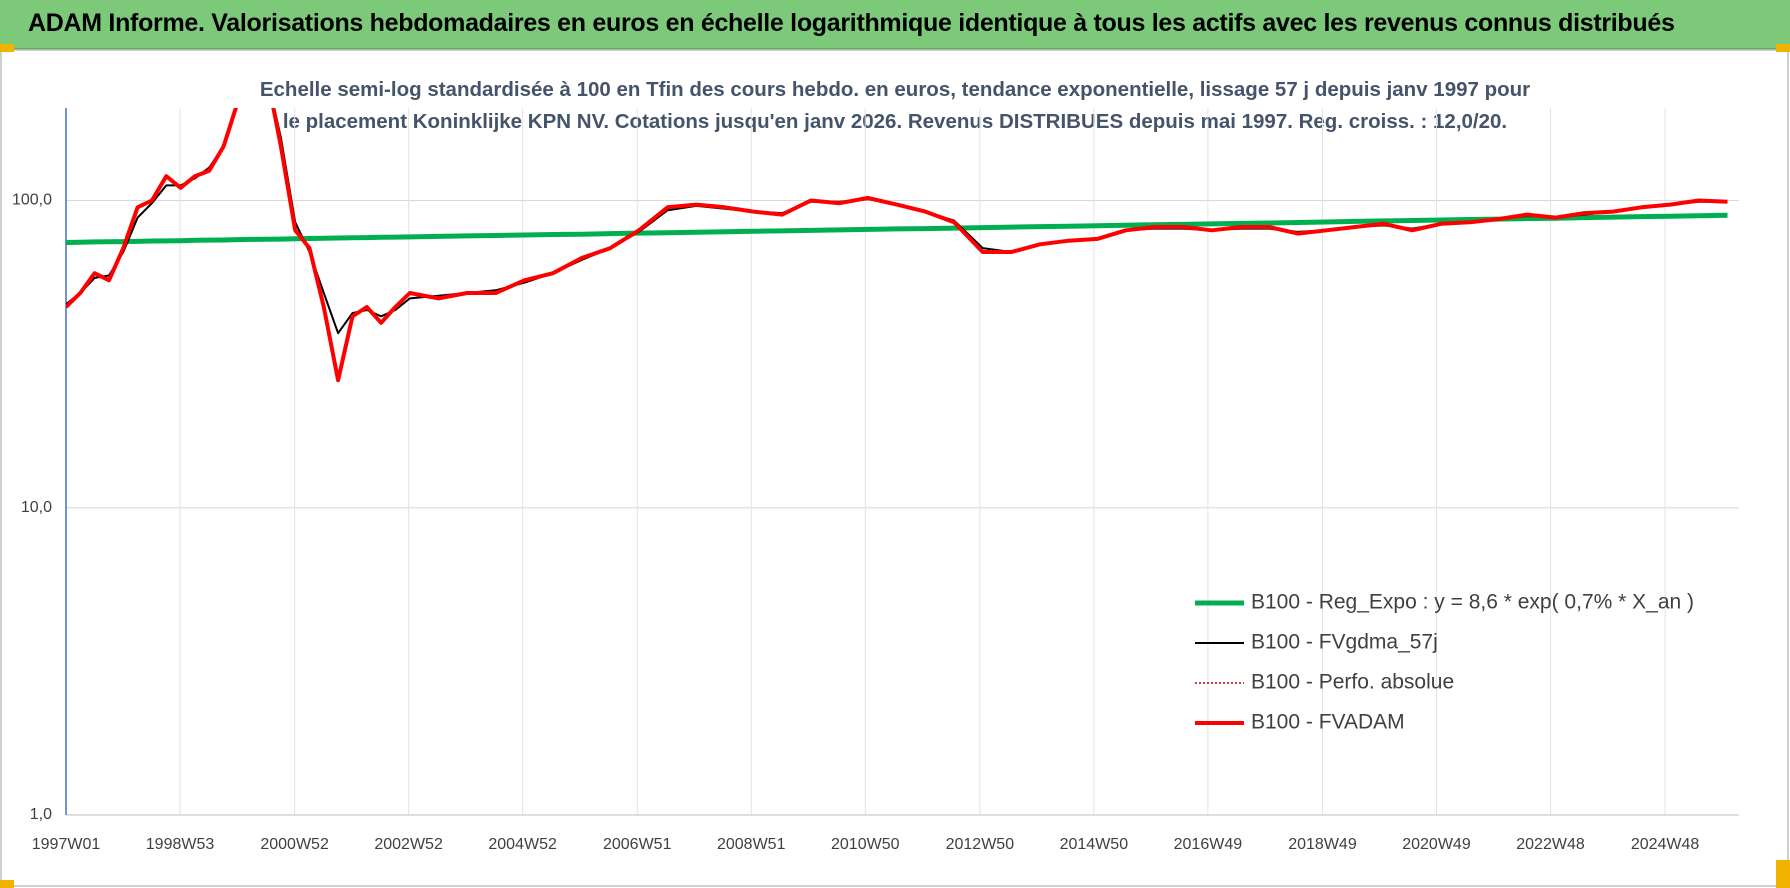 The height and width of the screenshot is (888, 1790). I want to click on x-tick-label: 2024W48, so click(1665, 844).